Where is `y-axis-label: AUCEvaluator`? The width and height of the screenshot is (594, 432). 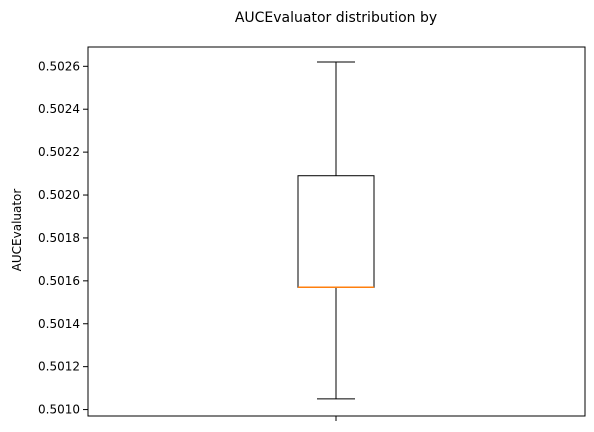
y-axis-label: AUCEvaluator is located at coordinates (17, 230).